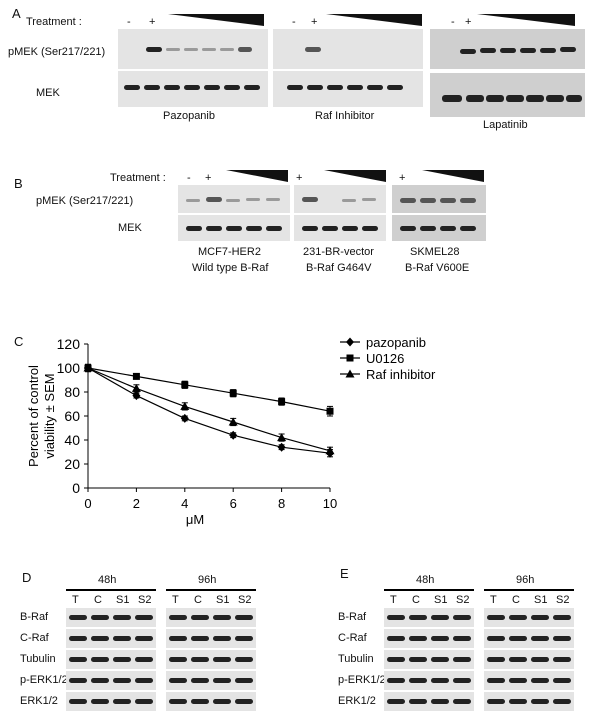 This screenshot has height=718, width=595. I want to click on x-tick-label: 0, so click(87, 503).